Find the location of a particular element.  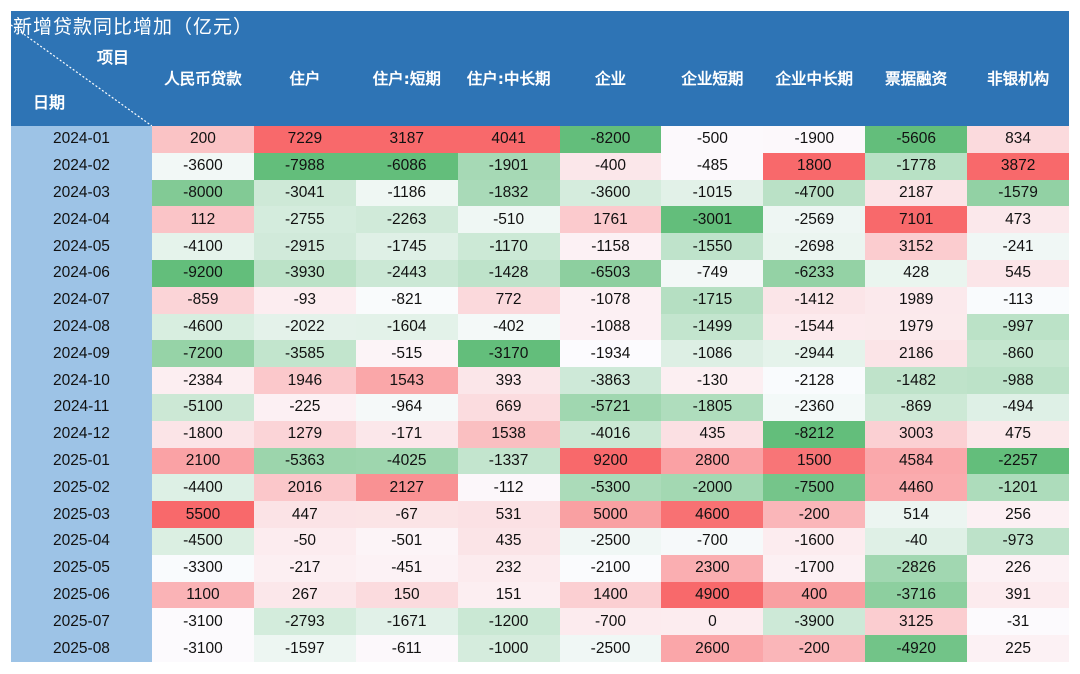

value-cell: 1979 is located at coordinates (916, 327).